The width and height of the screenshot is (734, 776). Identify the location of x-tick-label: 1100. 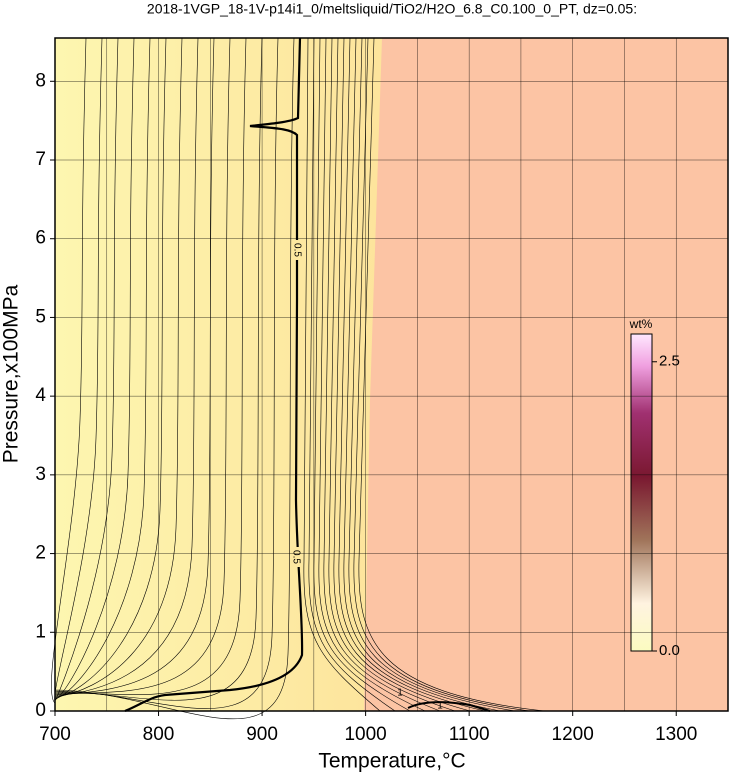
(469, 734).